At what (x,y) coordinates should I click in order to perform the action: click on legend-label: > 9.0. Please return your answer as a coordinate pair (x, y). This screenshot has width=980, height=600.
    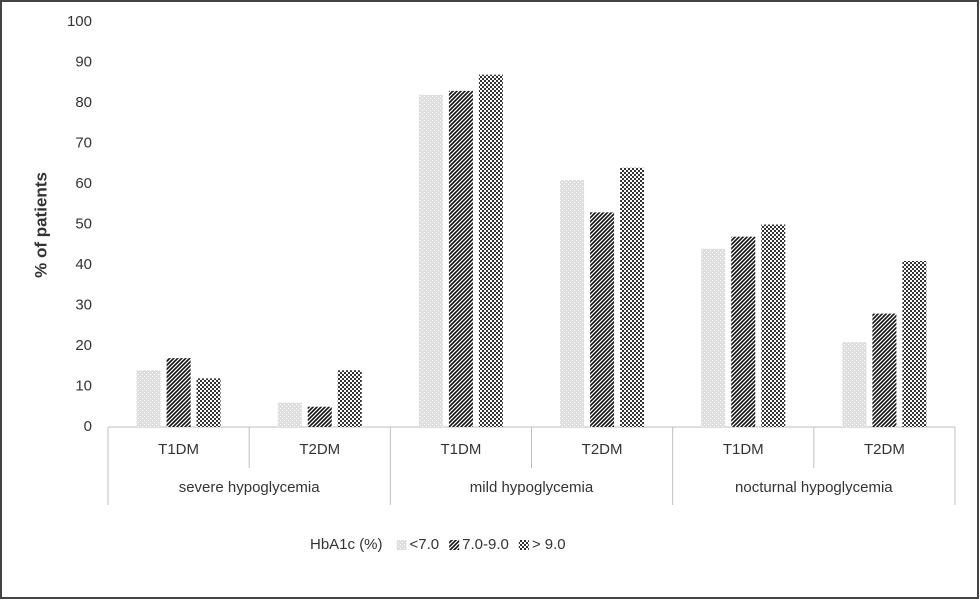
    Looking at the image, I should click on (549, 544).